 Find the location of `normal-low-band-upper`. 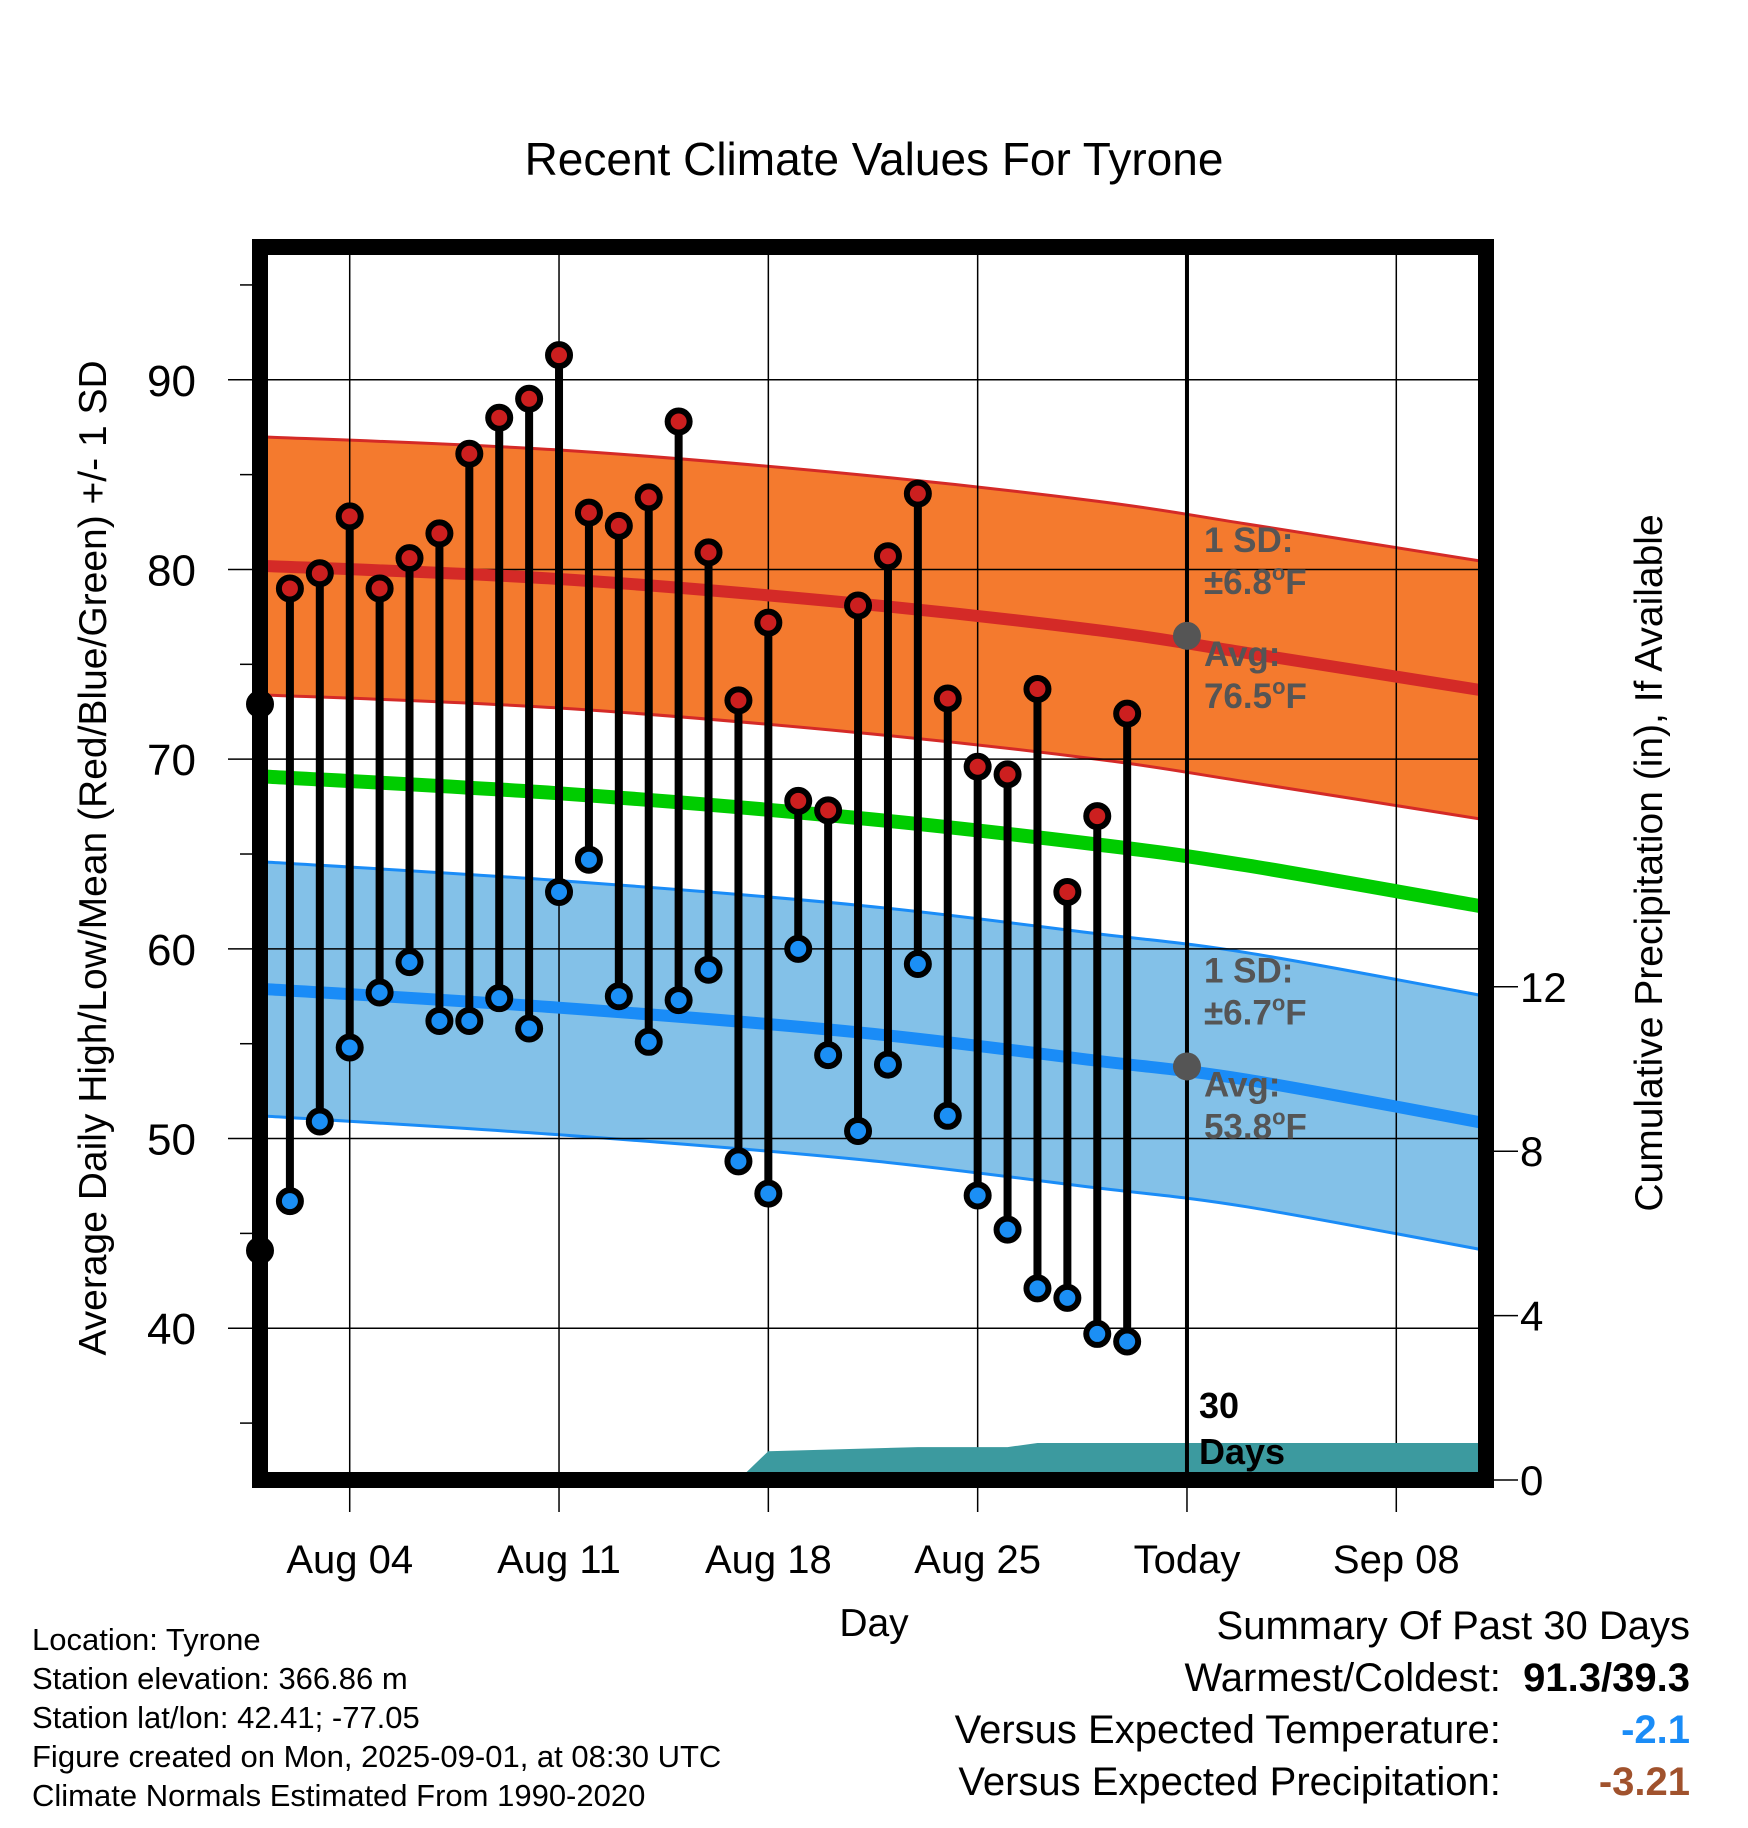

normal-low-band-upper is located at coordinates (873, 929).